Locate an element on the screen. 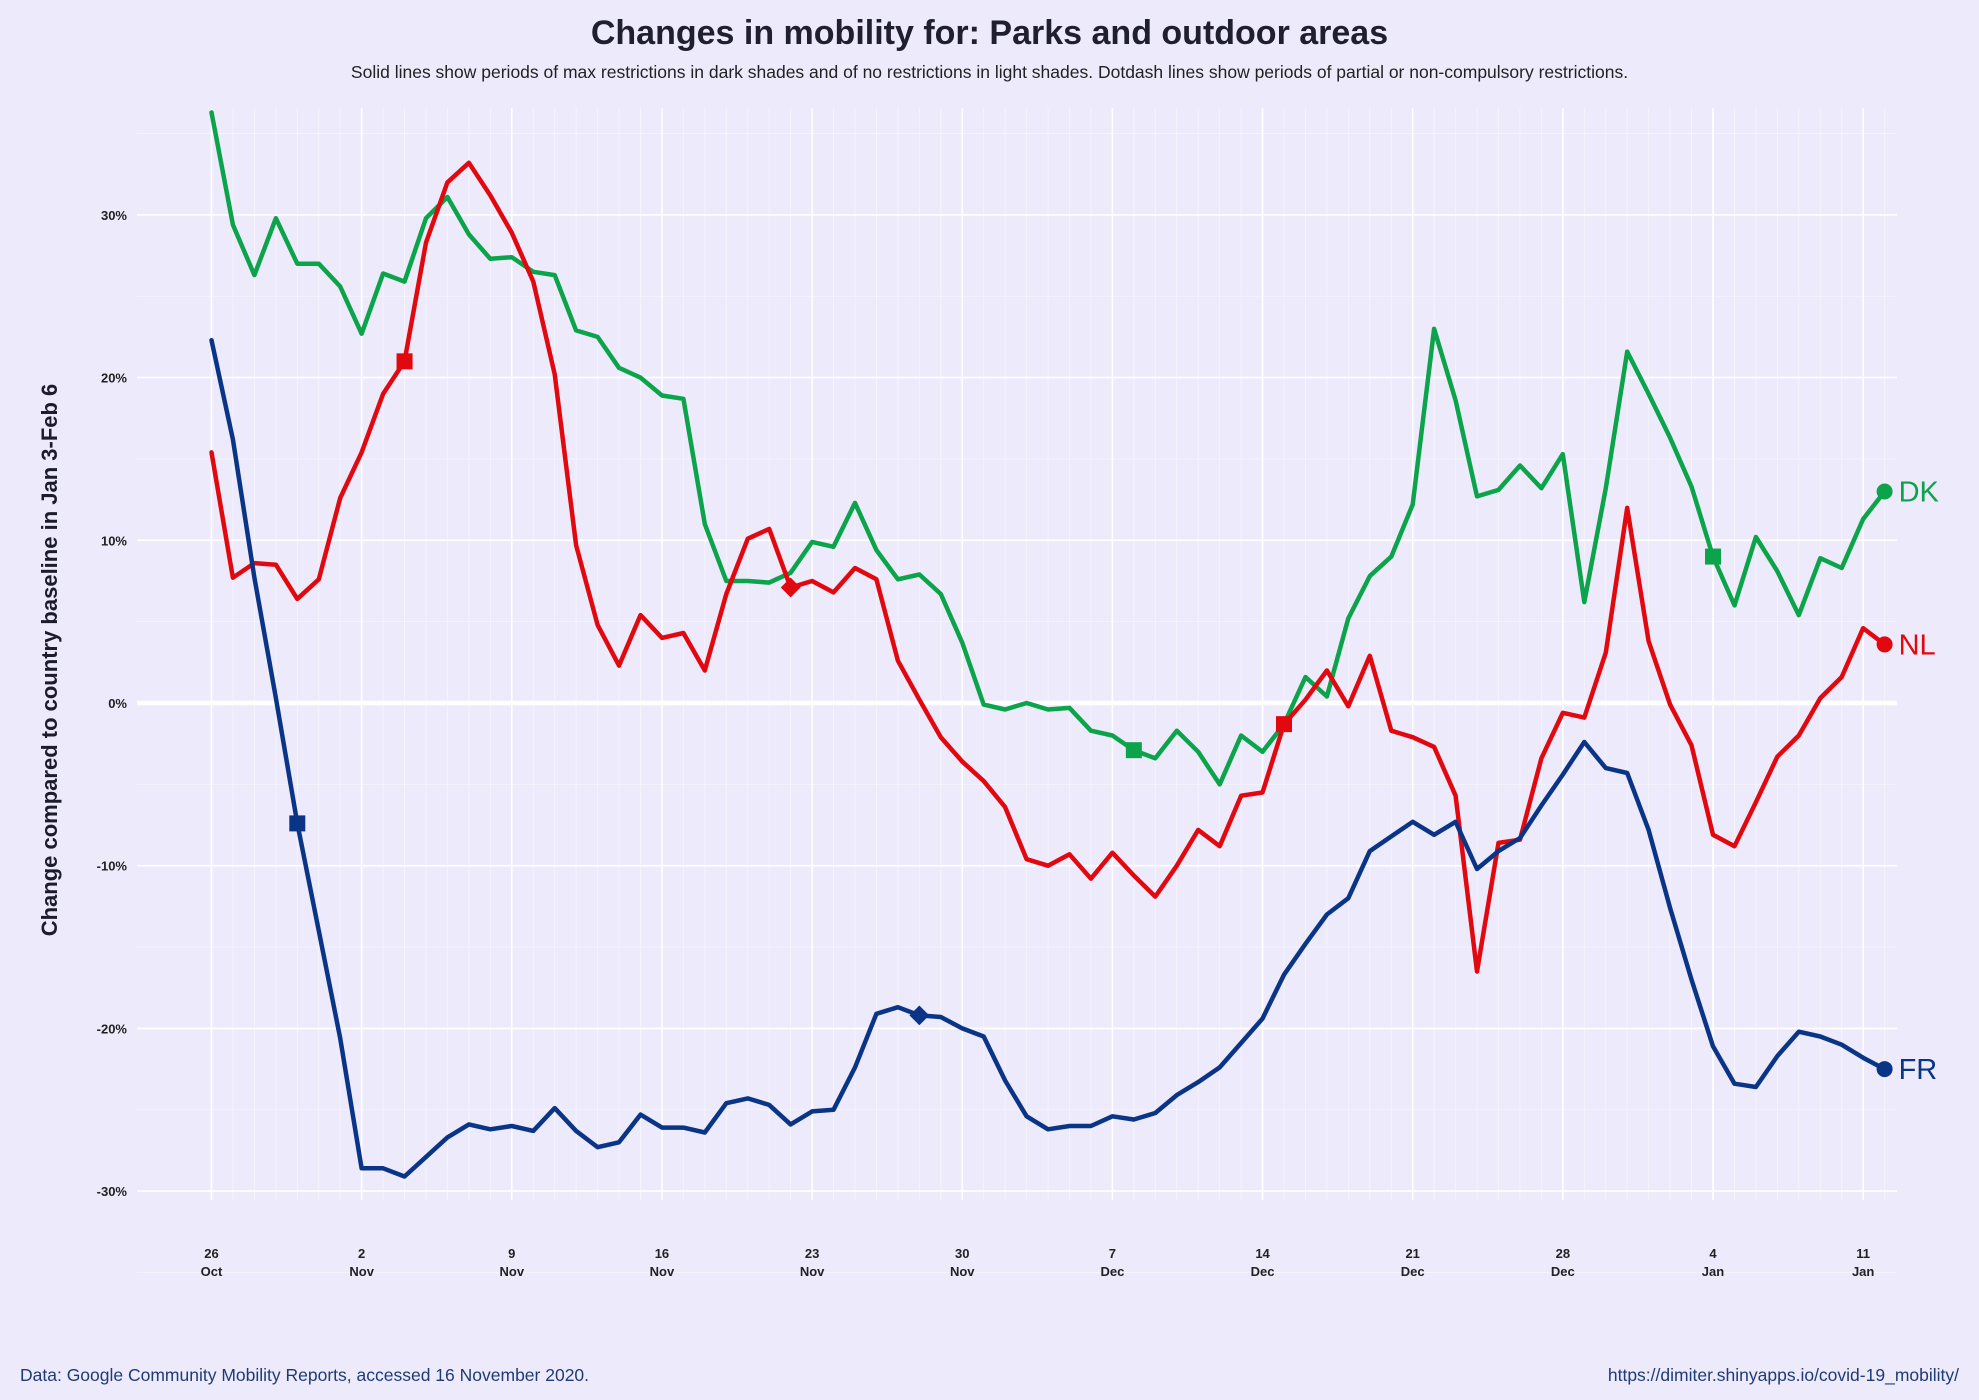  y-tick-label: -20% is located at coordinates (112, 1028).